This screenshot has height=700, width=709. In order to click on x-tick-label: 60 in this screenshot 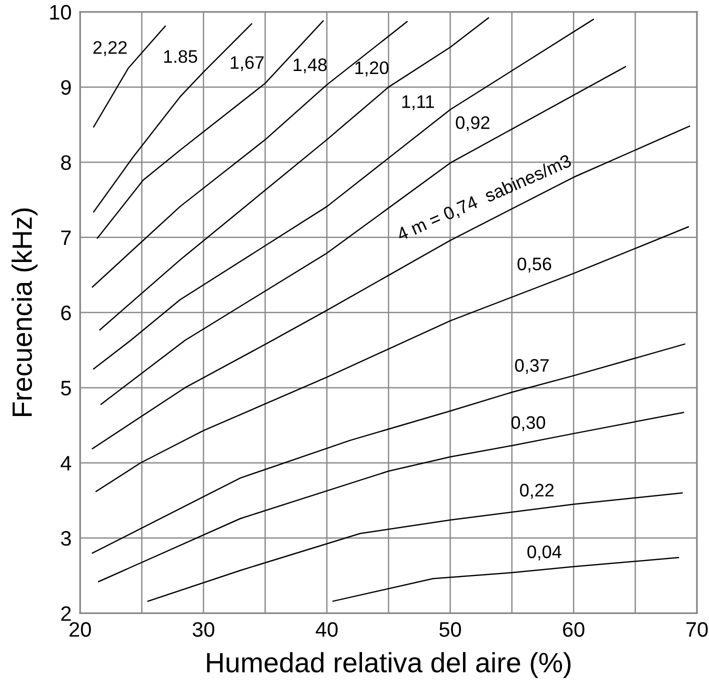, I will do `click(573, 629)`.